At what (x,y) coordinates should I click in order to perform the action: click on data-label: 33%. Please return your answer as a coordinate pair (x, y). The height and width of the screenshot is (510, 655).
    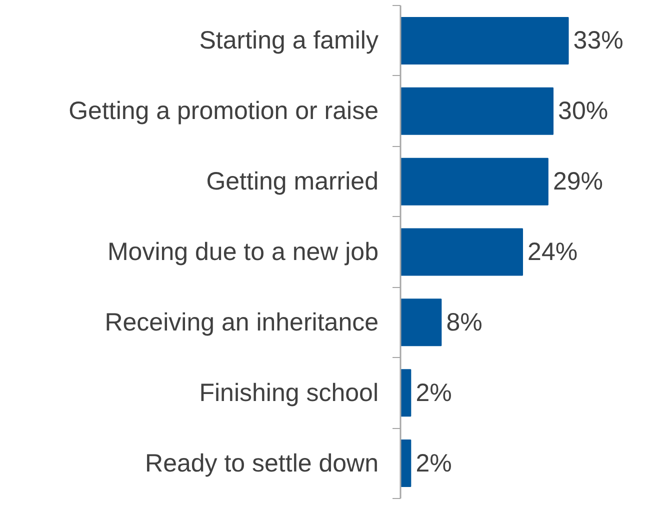
    Looking at the image, I should click on (598, 40).